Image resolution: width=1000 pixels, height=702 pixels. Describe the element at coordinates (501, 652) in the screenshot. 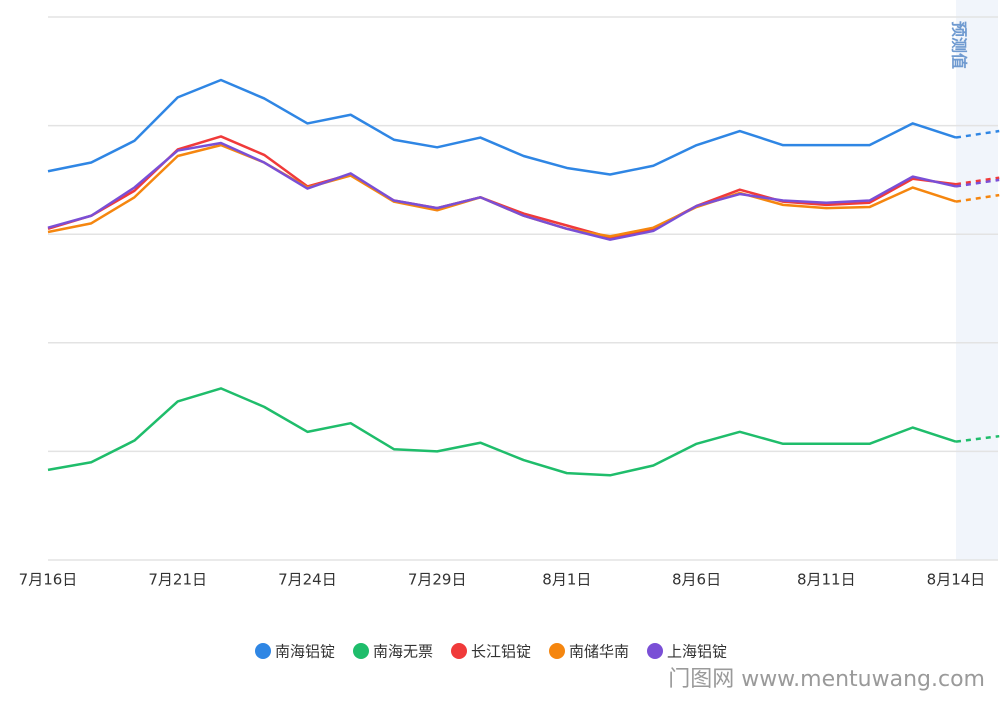

I see `legend-label: 长江铝锭` at that location.